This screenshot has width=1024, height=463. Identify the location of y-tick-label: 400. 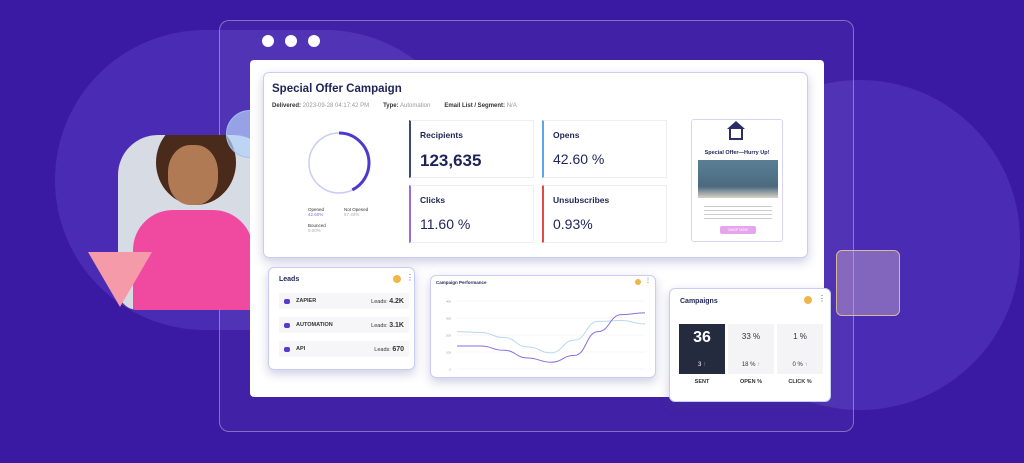
(448, 302).